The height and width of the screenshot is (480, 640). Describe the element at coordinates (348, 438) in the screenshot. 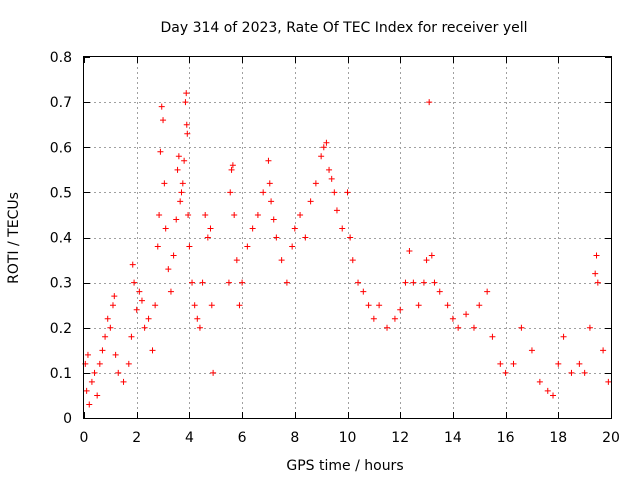

I see `x-tick-label: 10` at that location.